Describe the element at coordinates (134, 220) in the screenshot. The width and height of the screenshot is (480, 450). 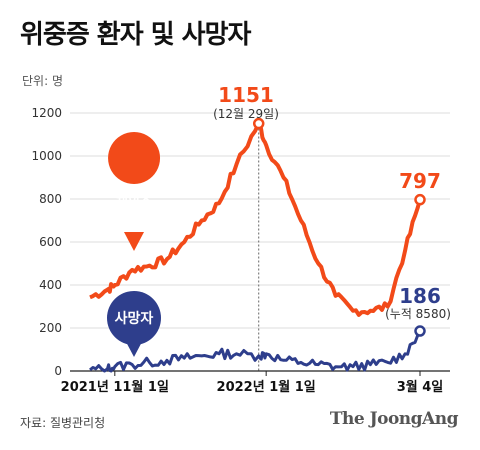
I see `icu-callout-label-2: 위중증` at that location.